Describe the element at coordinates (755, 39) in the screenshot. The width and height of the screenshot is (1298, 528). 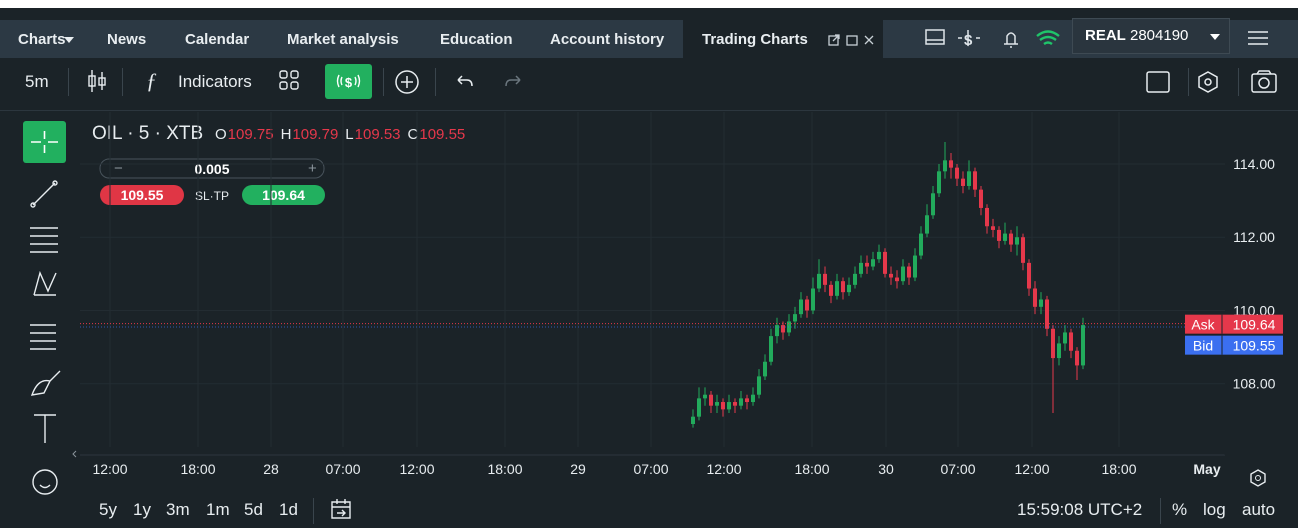
I see `tab: Trading Charts` at that location.